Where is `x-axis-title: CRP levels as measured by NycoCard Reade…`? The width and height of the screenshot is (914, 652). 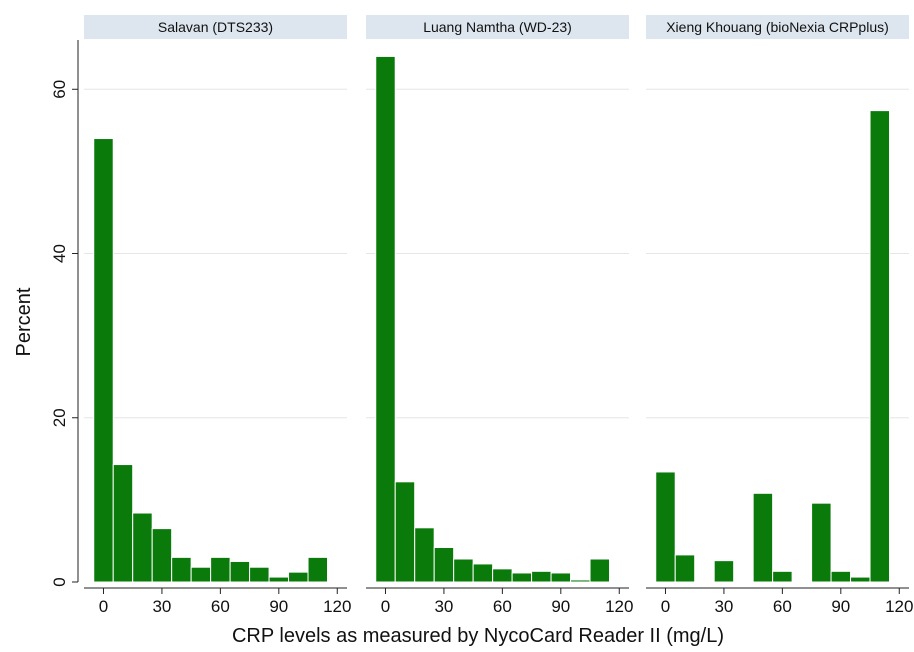
x-axis-title: CRP levels as measured by NycoCard Reade… is located at coordinates (478, 636).